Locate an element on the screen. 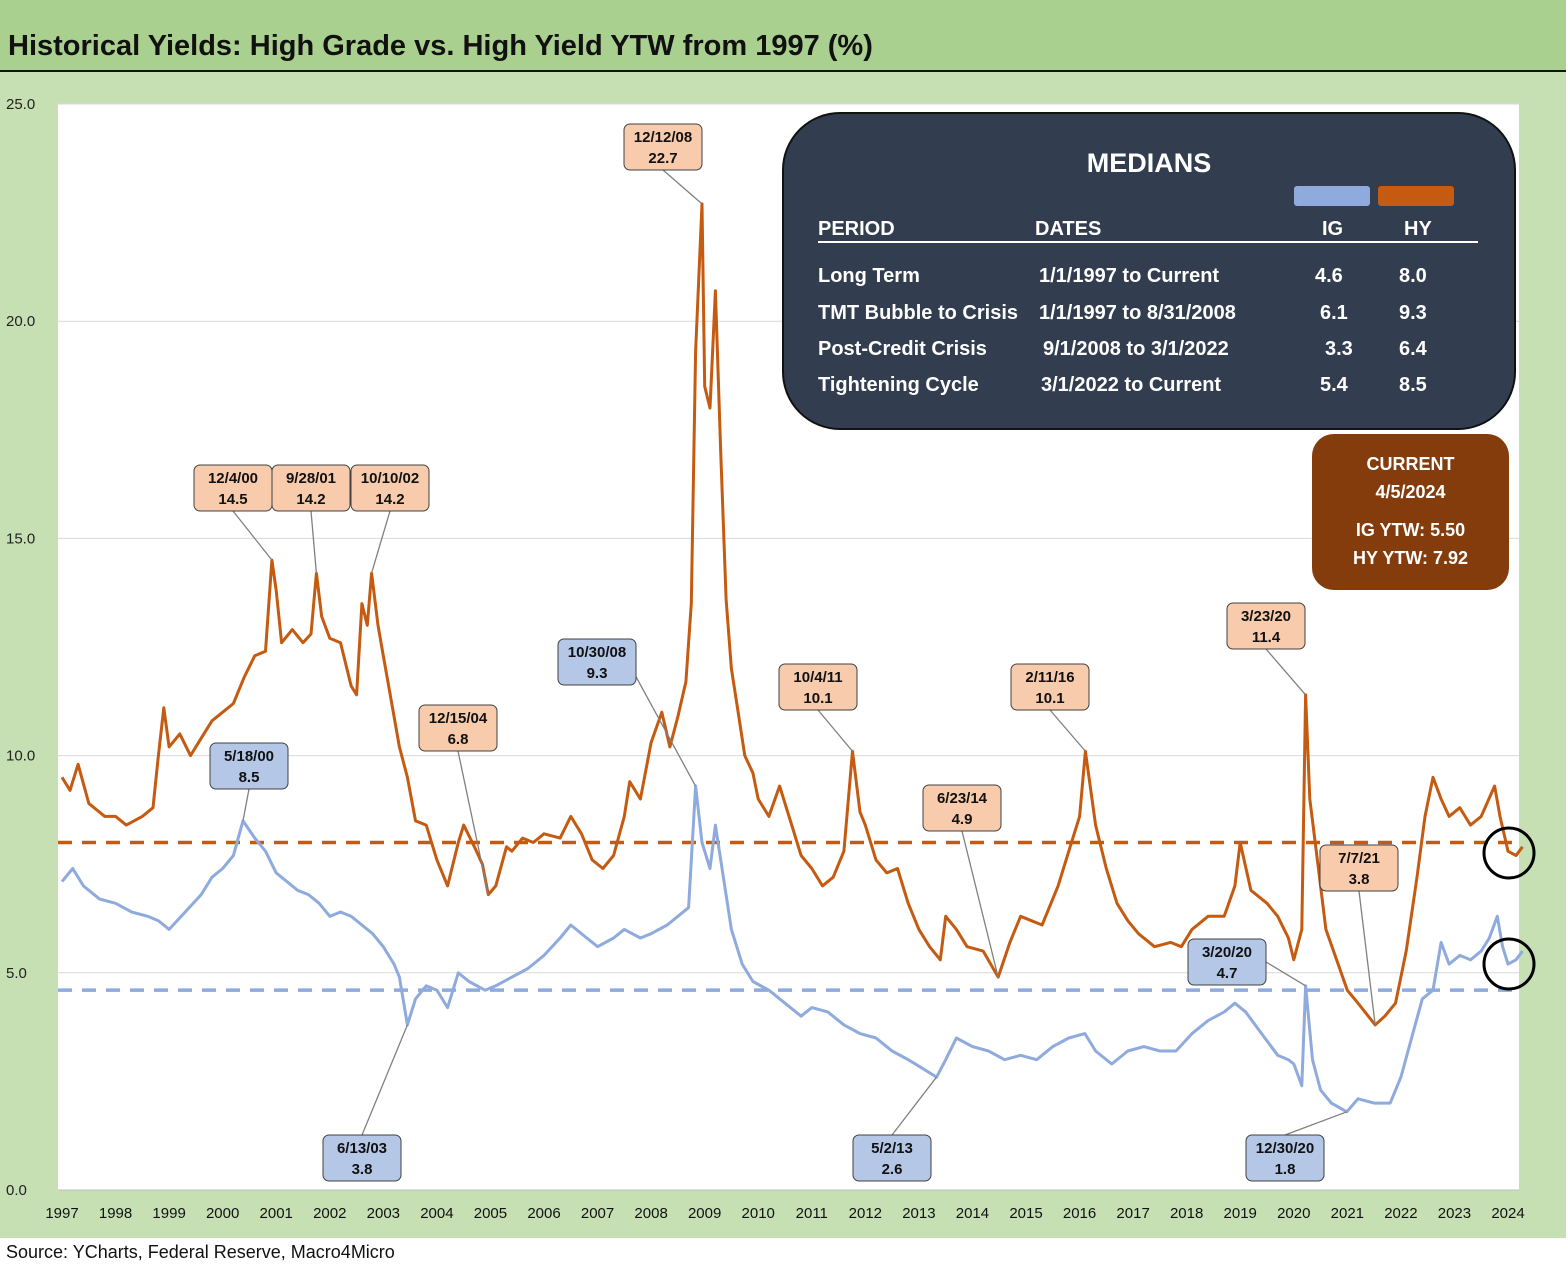 The image size is (1566, 1272). header-rule is located at coordinates (1148, 242).